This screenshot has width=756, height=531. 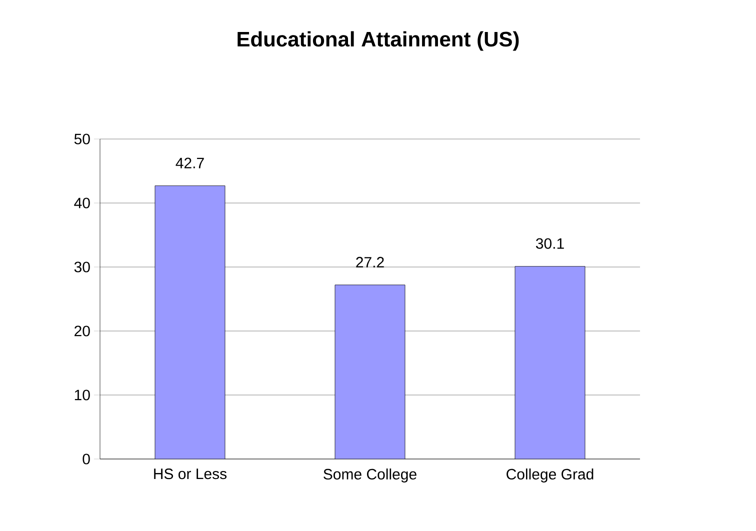 I want to click on data-label: 30.1, so click(x=550, y=243).